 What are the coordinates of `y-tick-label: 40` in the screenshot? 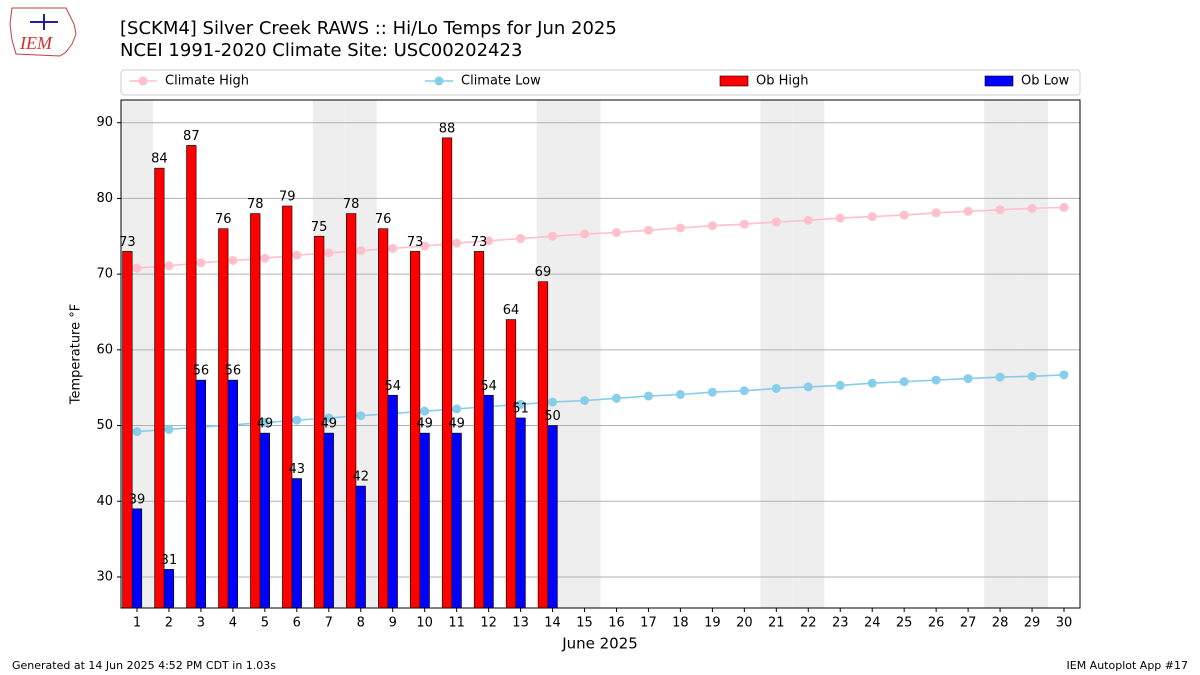 It's located at (104, 501).